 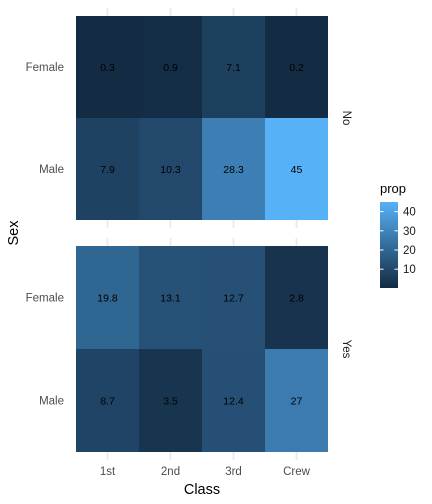 What do you see at coordinates (170, 472) in the screenshot?
I see `x-tick-label: 2nd` at bounding box center [170, 472].